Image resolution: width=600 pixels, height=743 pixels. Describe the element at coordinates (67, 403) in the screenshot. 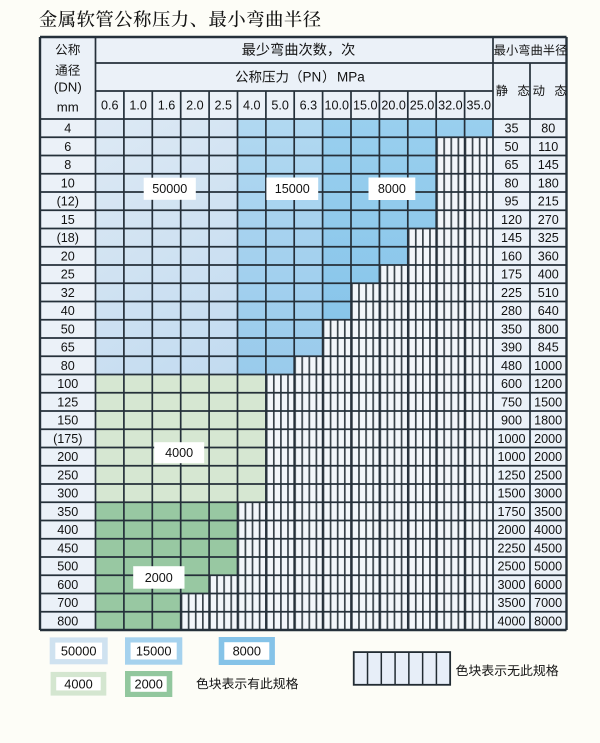

I see `svg-text: 125` at that location.